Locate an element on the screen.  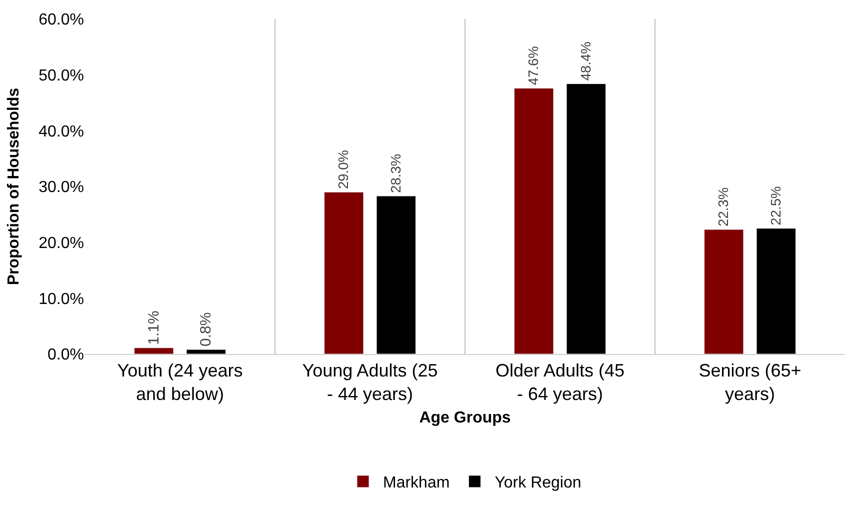
data-label: 22.5% is located at coordinates (775, 206).